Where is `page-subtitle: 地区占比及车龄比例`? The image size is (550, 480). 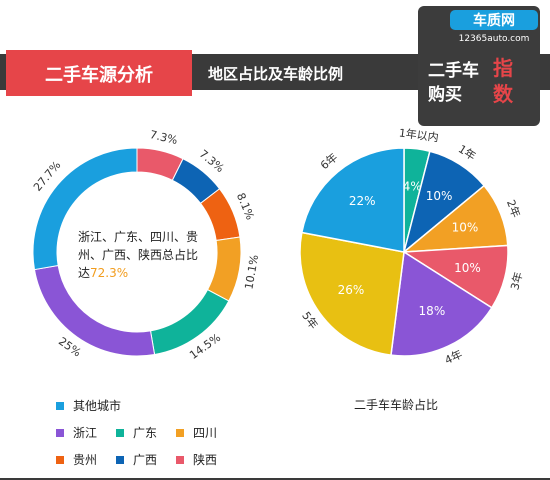 page-subtitle: 地区占比及车龄比例 is located at coordinates (276, 74).